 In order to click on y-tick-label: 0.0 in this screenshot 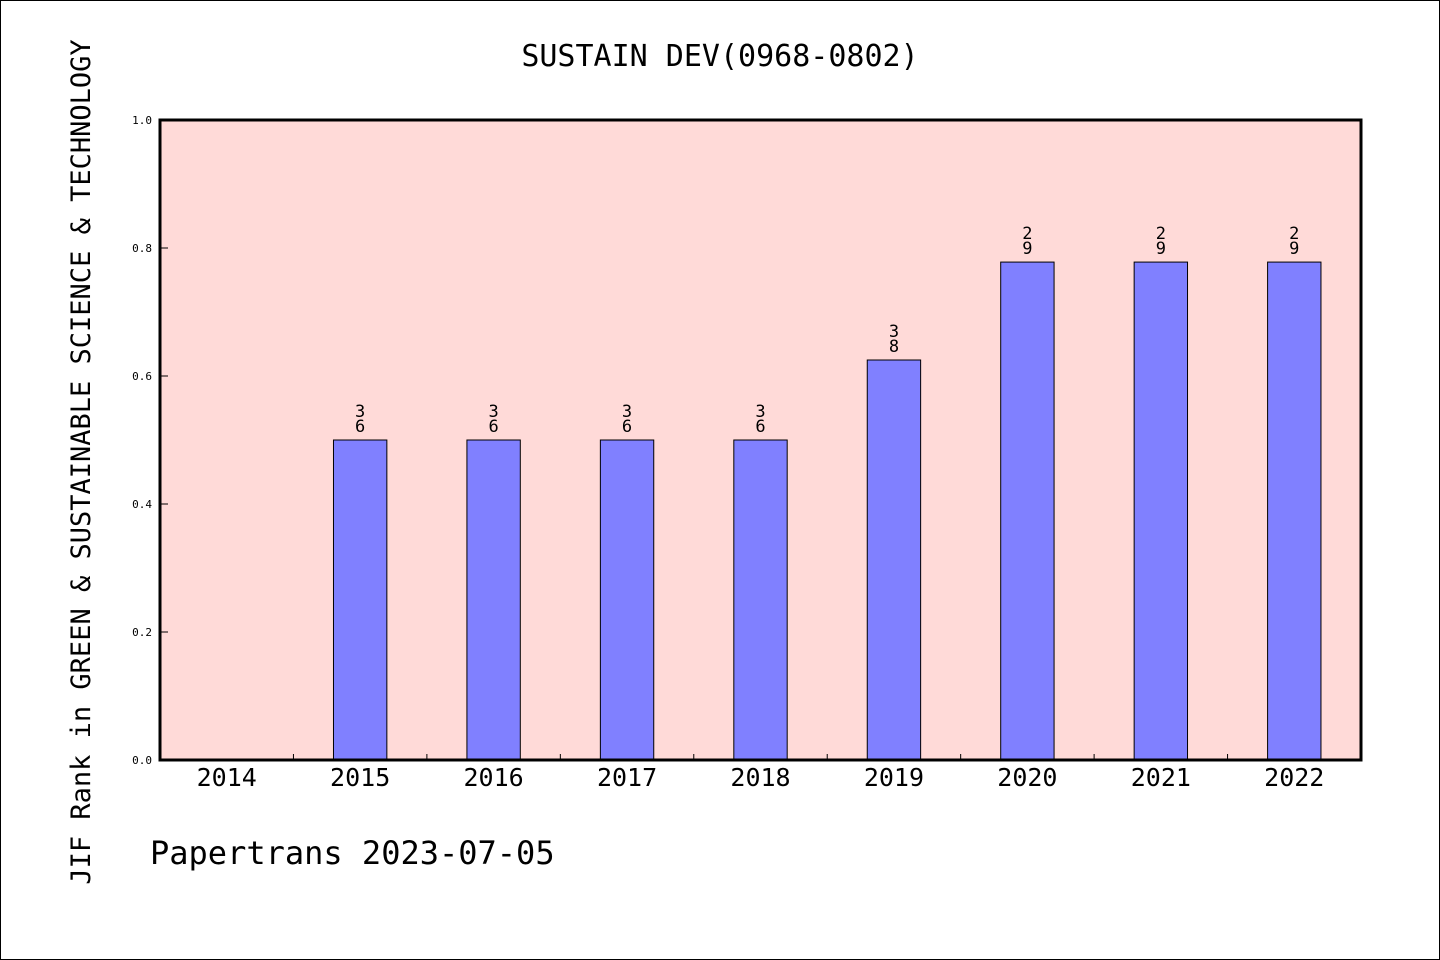, I will do `click(142, 760)`.